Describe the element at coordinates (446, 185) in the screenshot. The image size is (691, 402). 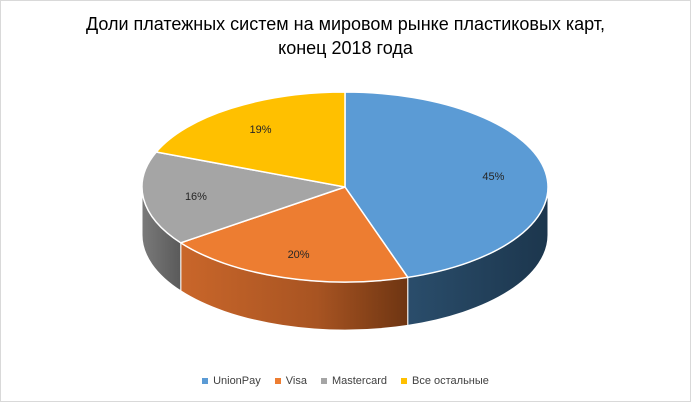
I see `pie-slice-unionpay` at that location.